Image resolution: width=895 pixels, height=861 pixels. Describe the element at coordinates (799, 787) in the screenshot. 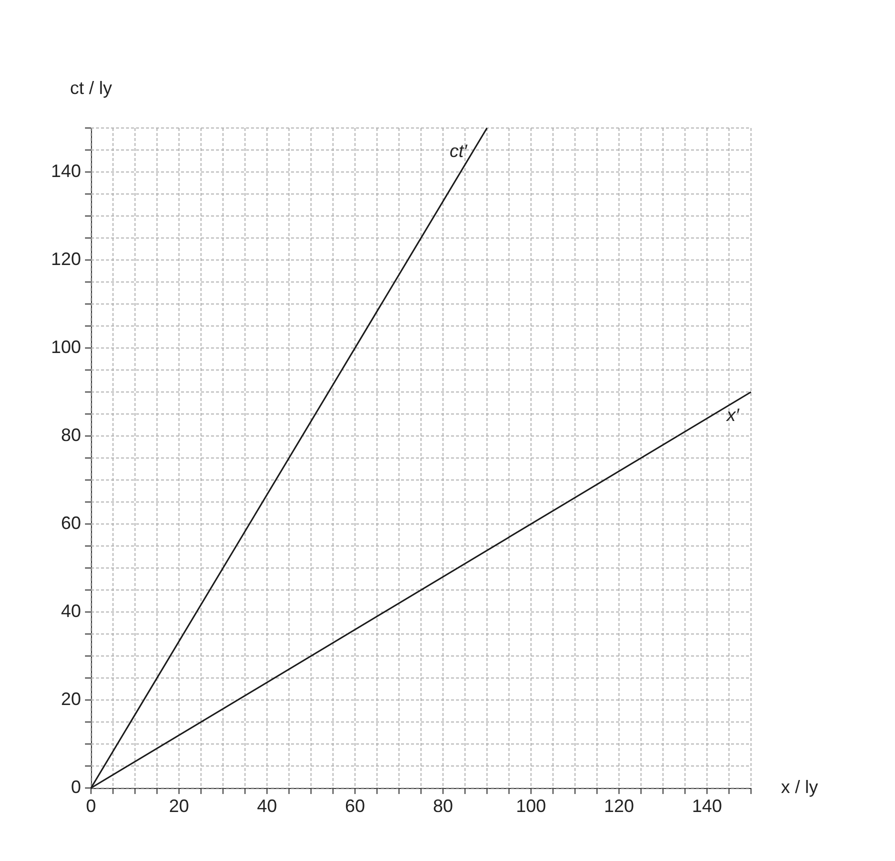

I see `x-axis-title: x / ly` at that location.